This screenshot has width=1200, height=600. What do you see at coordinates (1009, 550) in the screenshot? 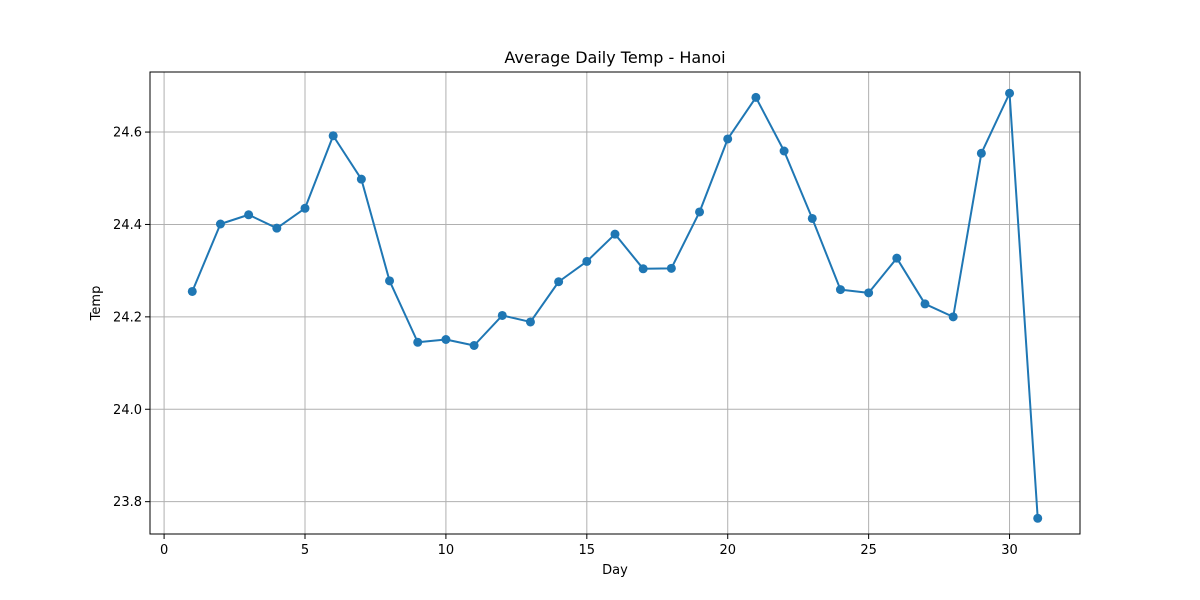
I see `x-tick-label: 30` at bounding box center [1009, 550].